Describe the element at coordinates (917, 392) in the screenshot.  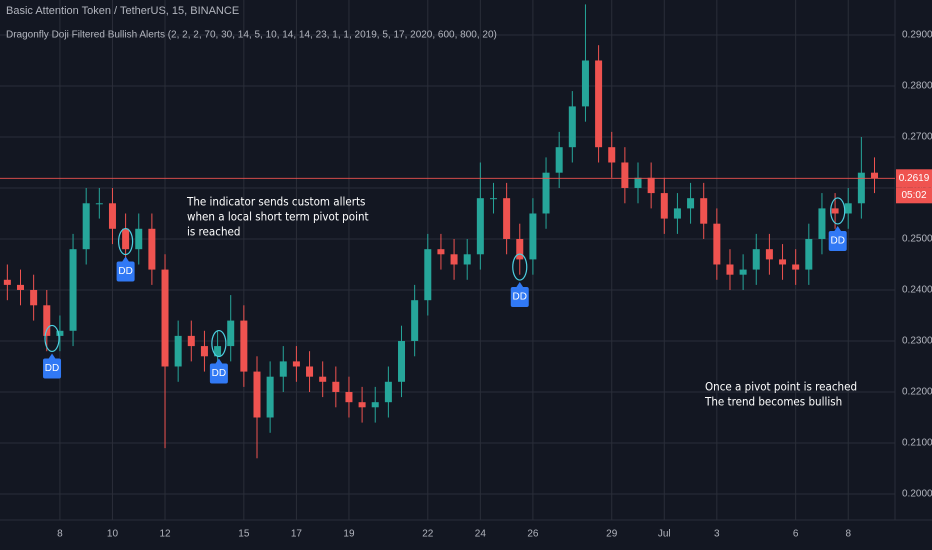
I see `y-tick-label: 0.2200` at that location.